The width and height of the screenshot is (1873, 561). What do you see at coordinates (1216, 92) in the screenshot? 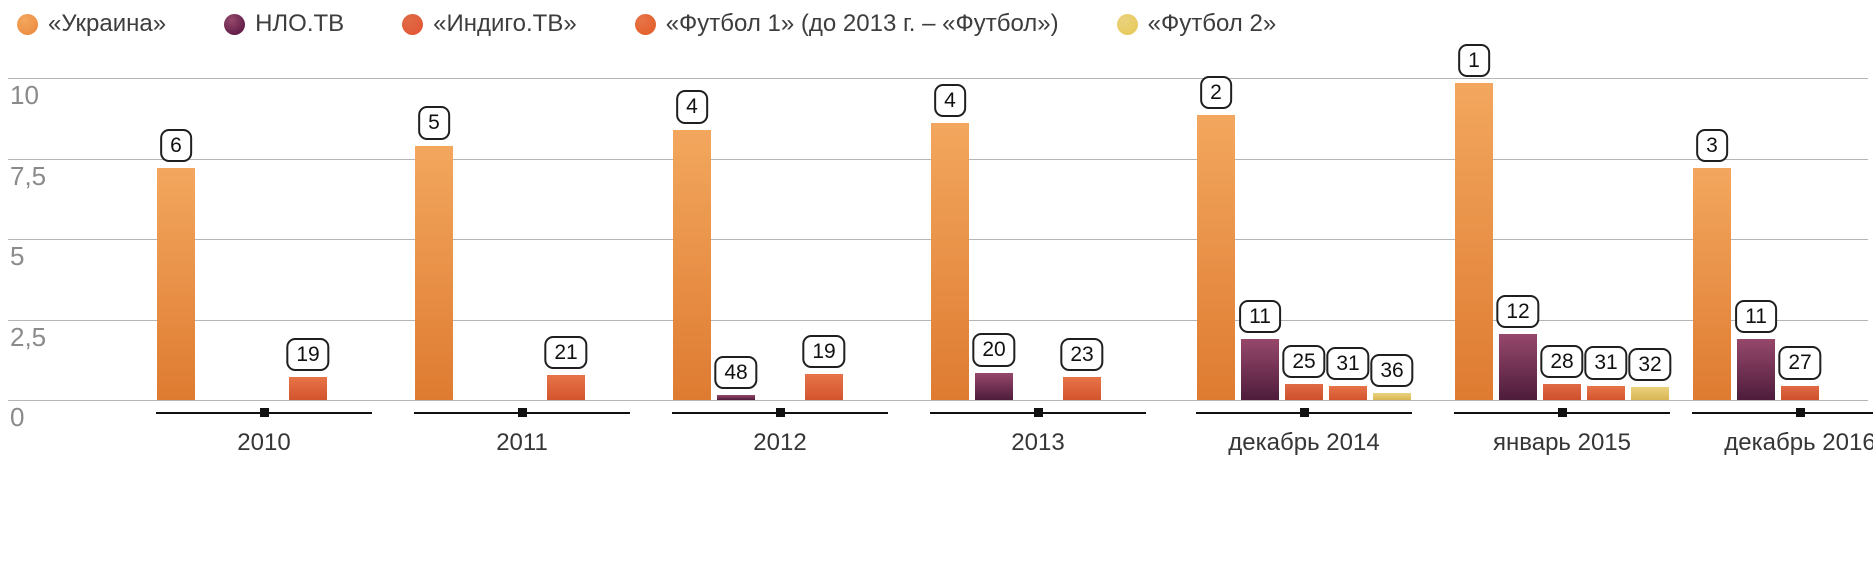
I see `bar-value-label: 2` at bounding box center [1216, 92].